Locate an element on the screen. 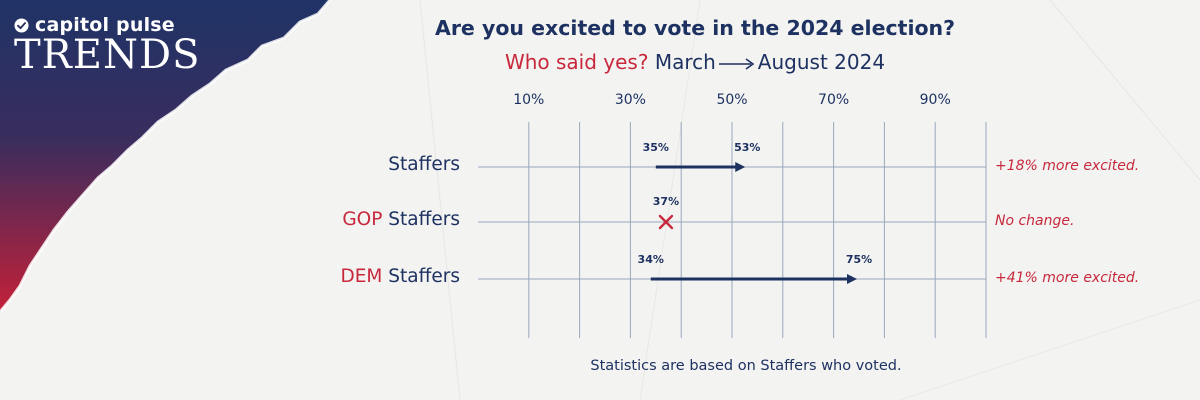 This screenshot has height=400, width=1200. row-label: Staffers is located at coordinates (424, 164).